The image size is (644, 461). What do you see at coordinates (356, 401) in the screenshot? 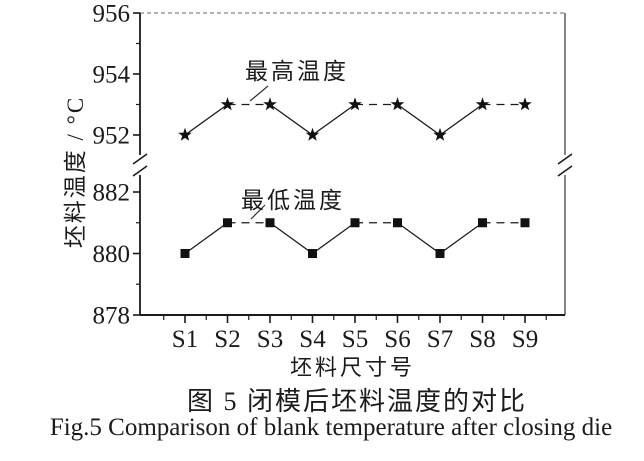
I see `caption-chinese: 图 5 闭模后坯料温度的对比` at bounding box center [356, 401].